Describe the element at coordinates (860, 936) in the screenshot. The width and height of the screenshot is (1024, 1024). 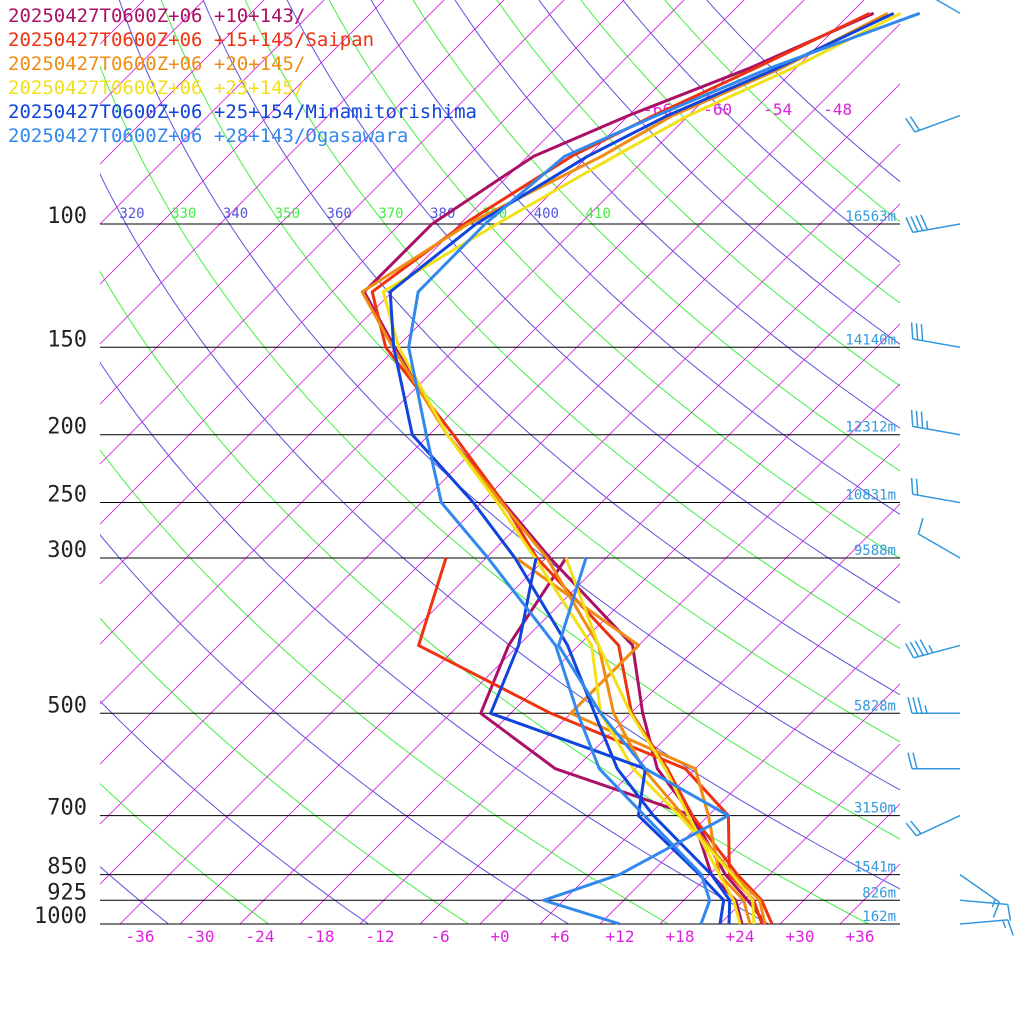
I see `temperature-tick-label: +36` at that location.